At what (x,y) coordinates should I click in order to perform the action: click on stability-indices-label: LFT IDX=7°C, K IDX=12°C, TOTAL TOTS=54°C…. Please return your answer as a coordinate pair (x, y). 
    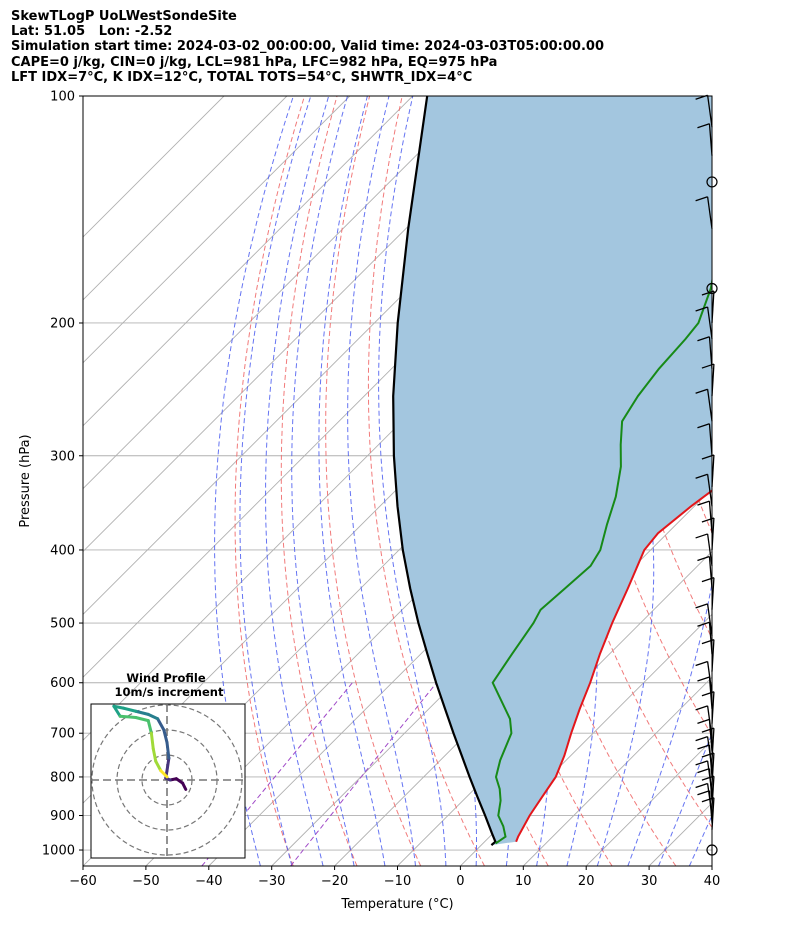
    Looking at the image, I should click on (242, 77).